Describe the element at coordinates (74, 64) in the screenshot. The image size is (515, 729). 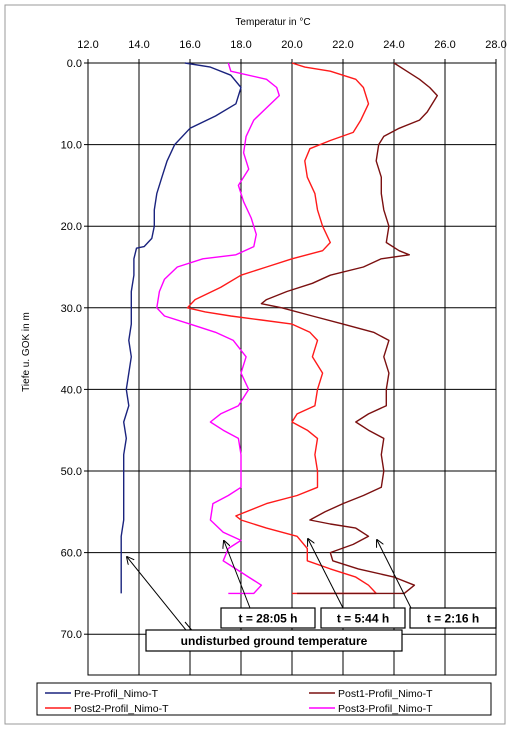
I see `y-tick-label: 0.0` at that location.